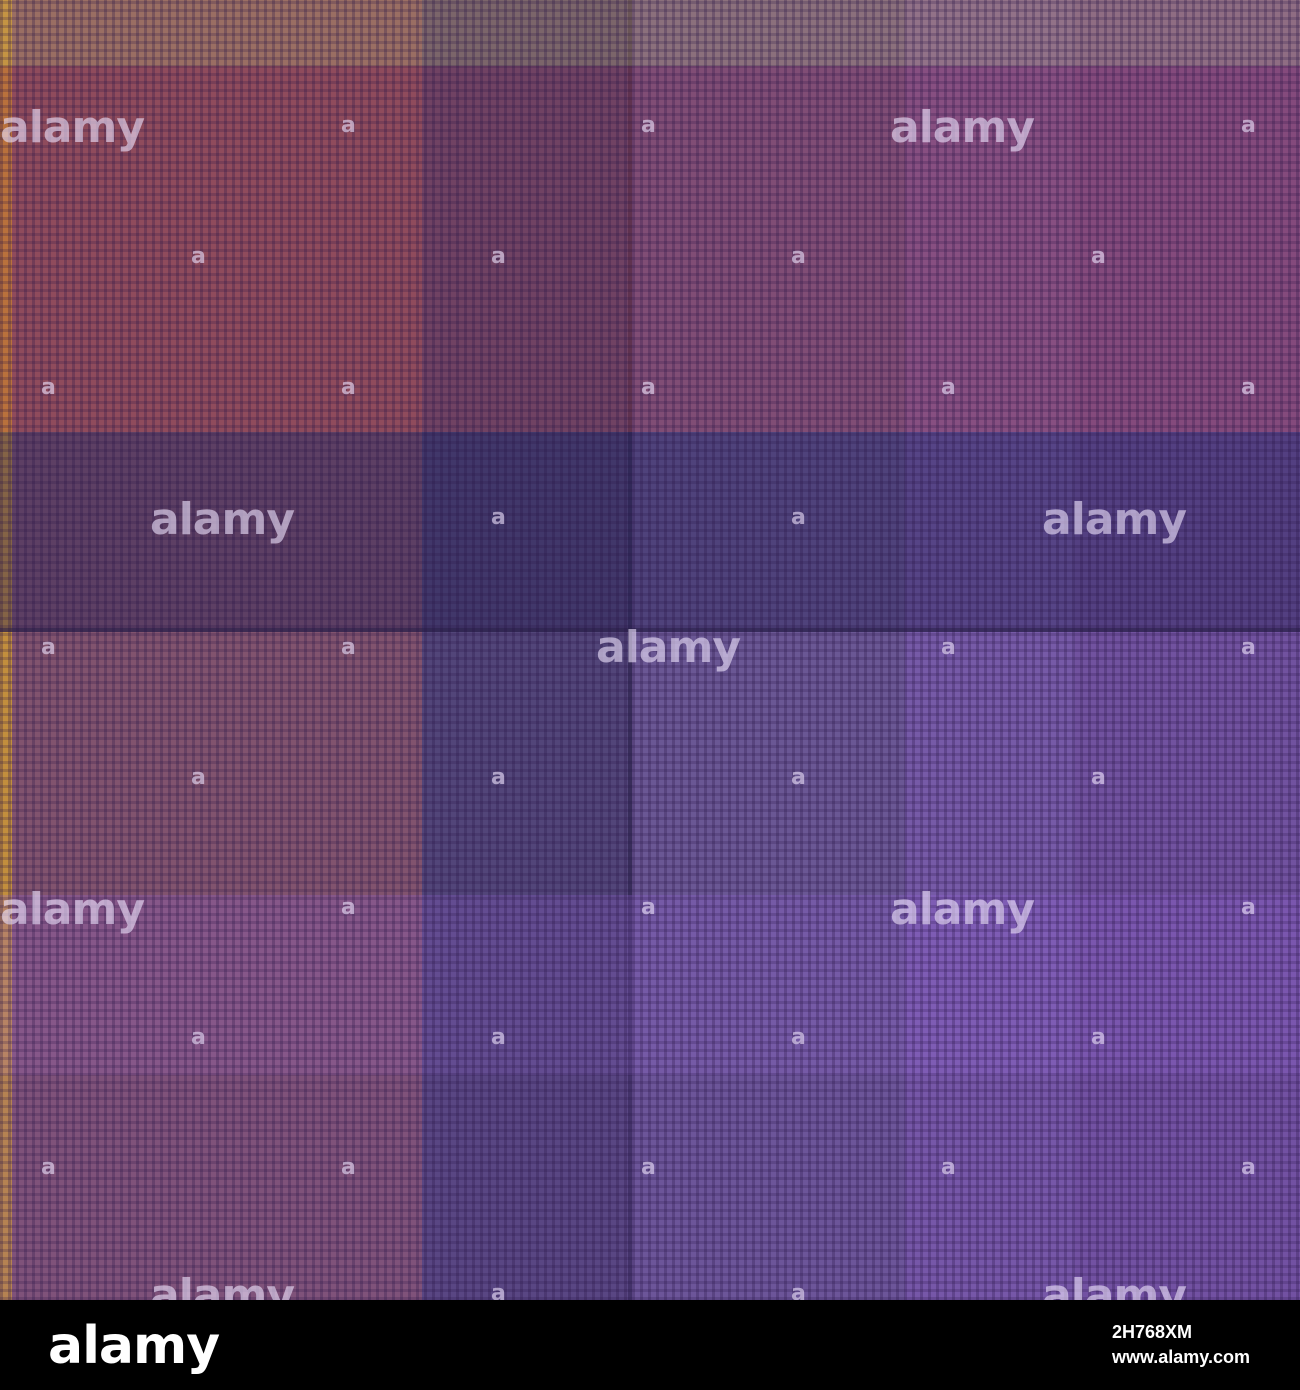 The height and width of the screenshot is (1390, 1300). What do you see at coordinates (1151, 1332) in the screenshot?
I see `image-id: 2H768XM` at bounding box center [1151, 1332].